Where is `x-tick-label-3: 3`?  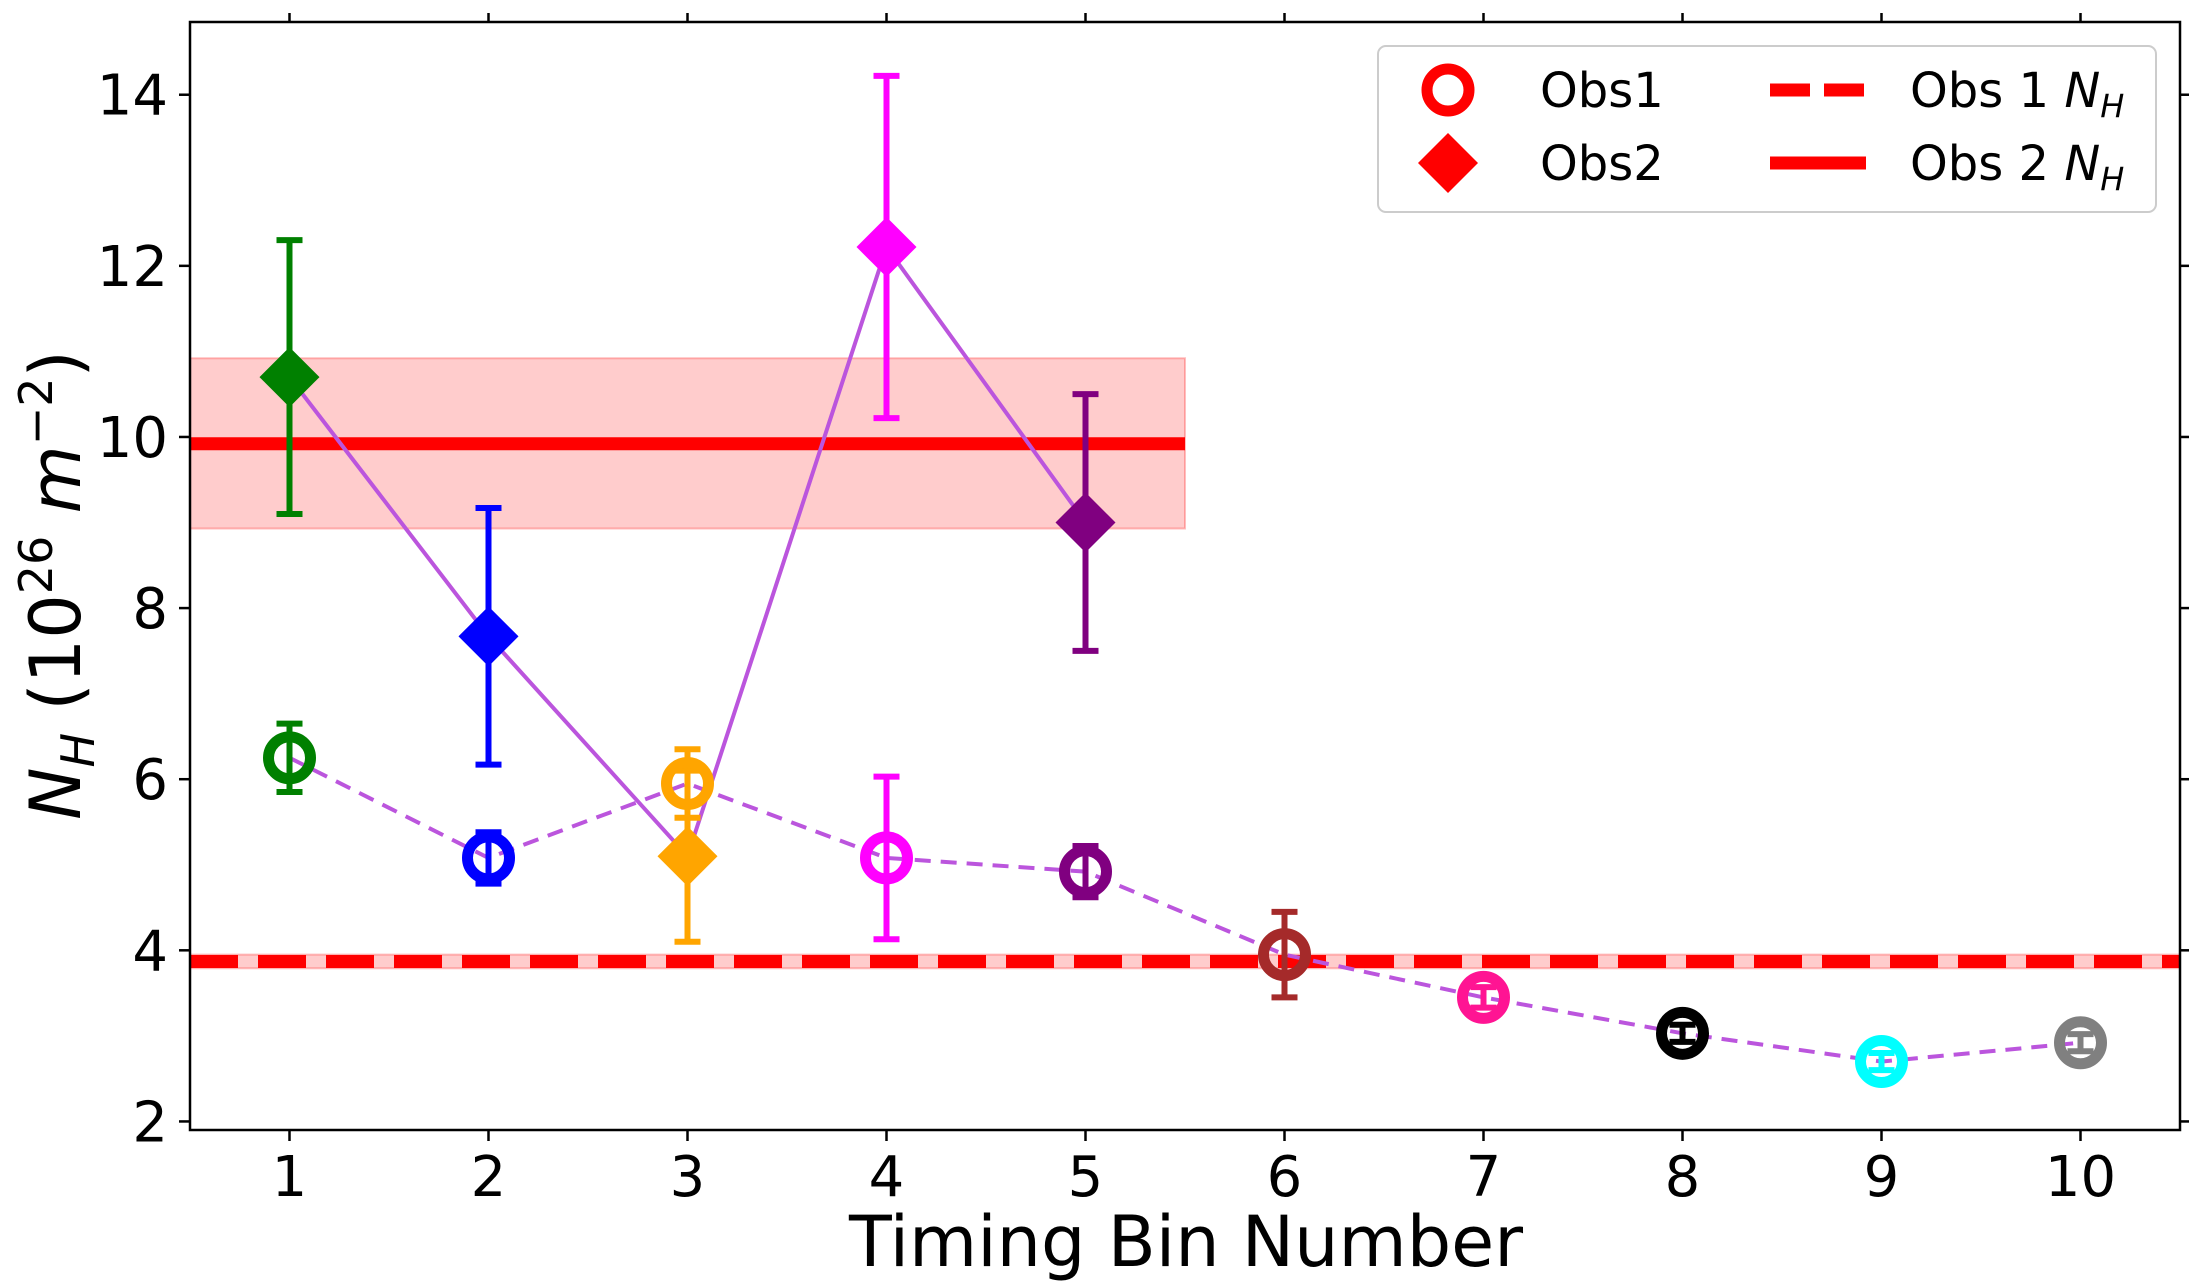 x-tick-label-3: 3 is located at coordinates (688, 1177).